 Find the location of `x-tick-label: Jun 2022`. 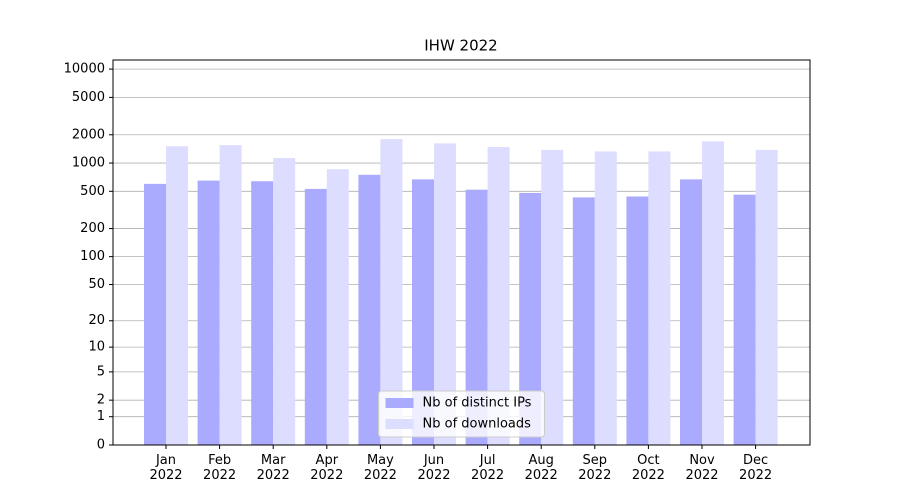

x-tick-label: Jun 2022 is located at coordinates (434, 468).